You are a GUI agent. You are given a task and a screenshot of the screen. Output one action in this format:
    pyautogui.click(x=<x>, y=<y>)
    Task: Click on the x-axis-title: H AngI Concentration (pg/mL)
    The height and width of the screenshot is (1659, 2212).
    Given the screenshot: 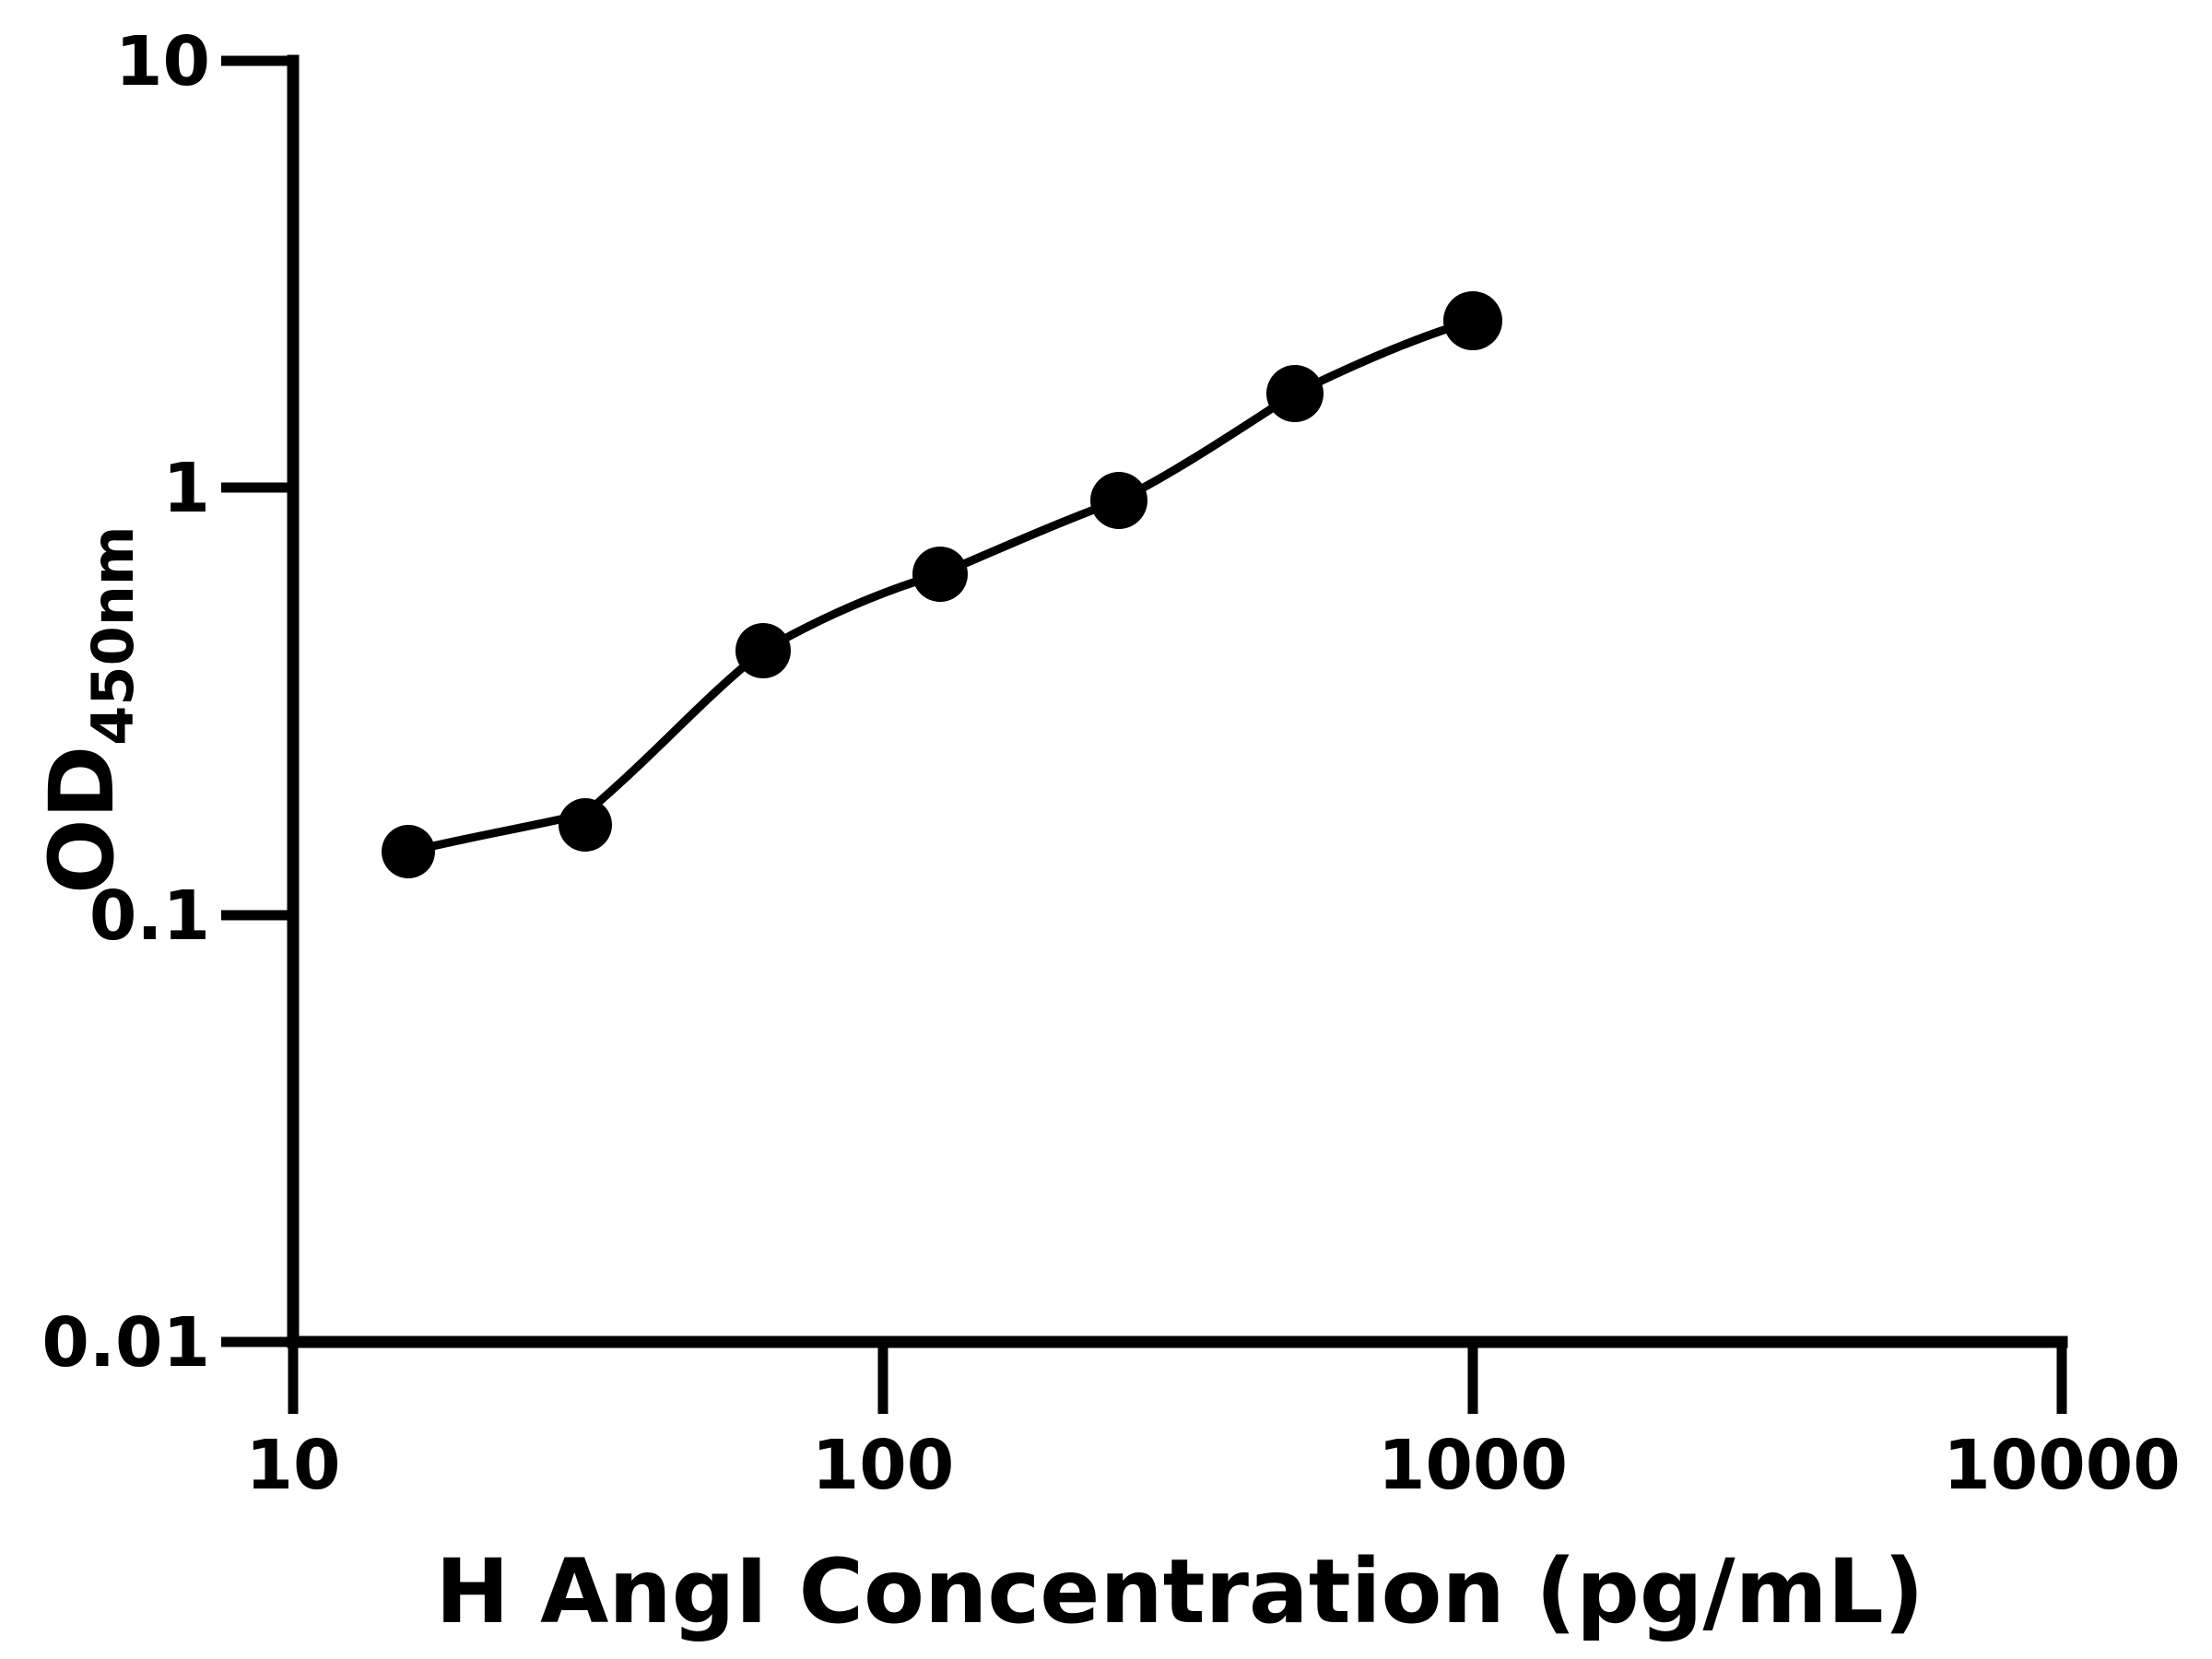 What is the action you would take?
    pyautogui.click(x=1179, y=1591)
    